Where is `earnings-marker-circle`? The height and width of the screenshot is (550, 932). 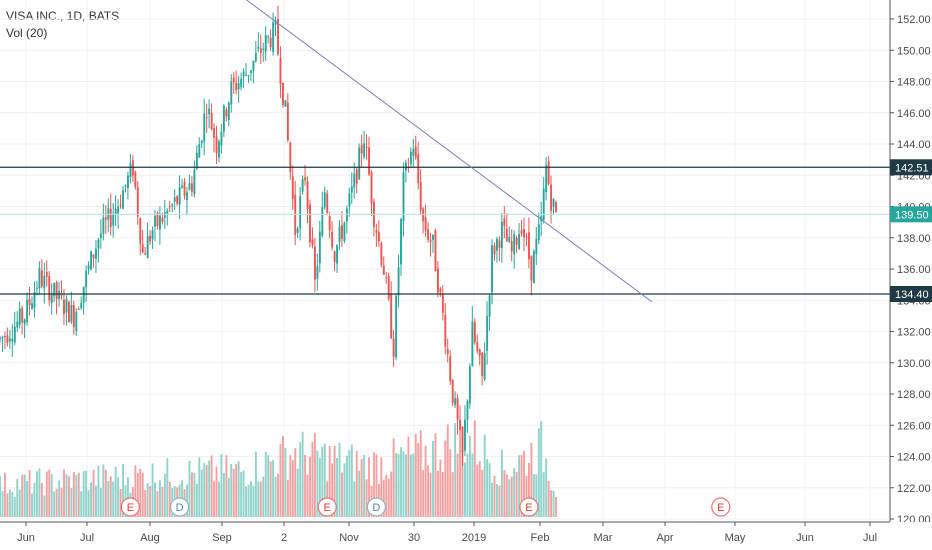
earnings-marker-circle is located at coordinates (327, 507).